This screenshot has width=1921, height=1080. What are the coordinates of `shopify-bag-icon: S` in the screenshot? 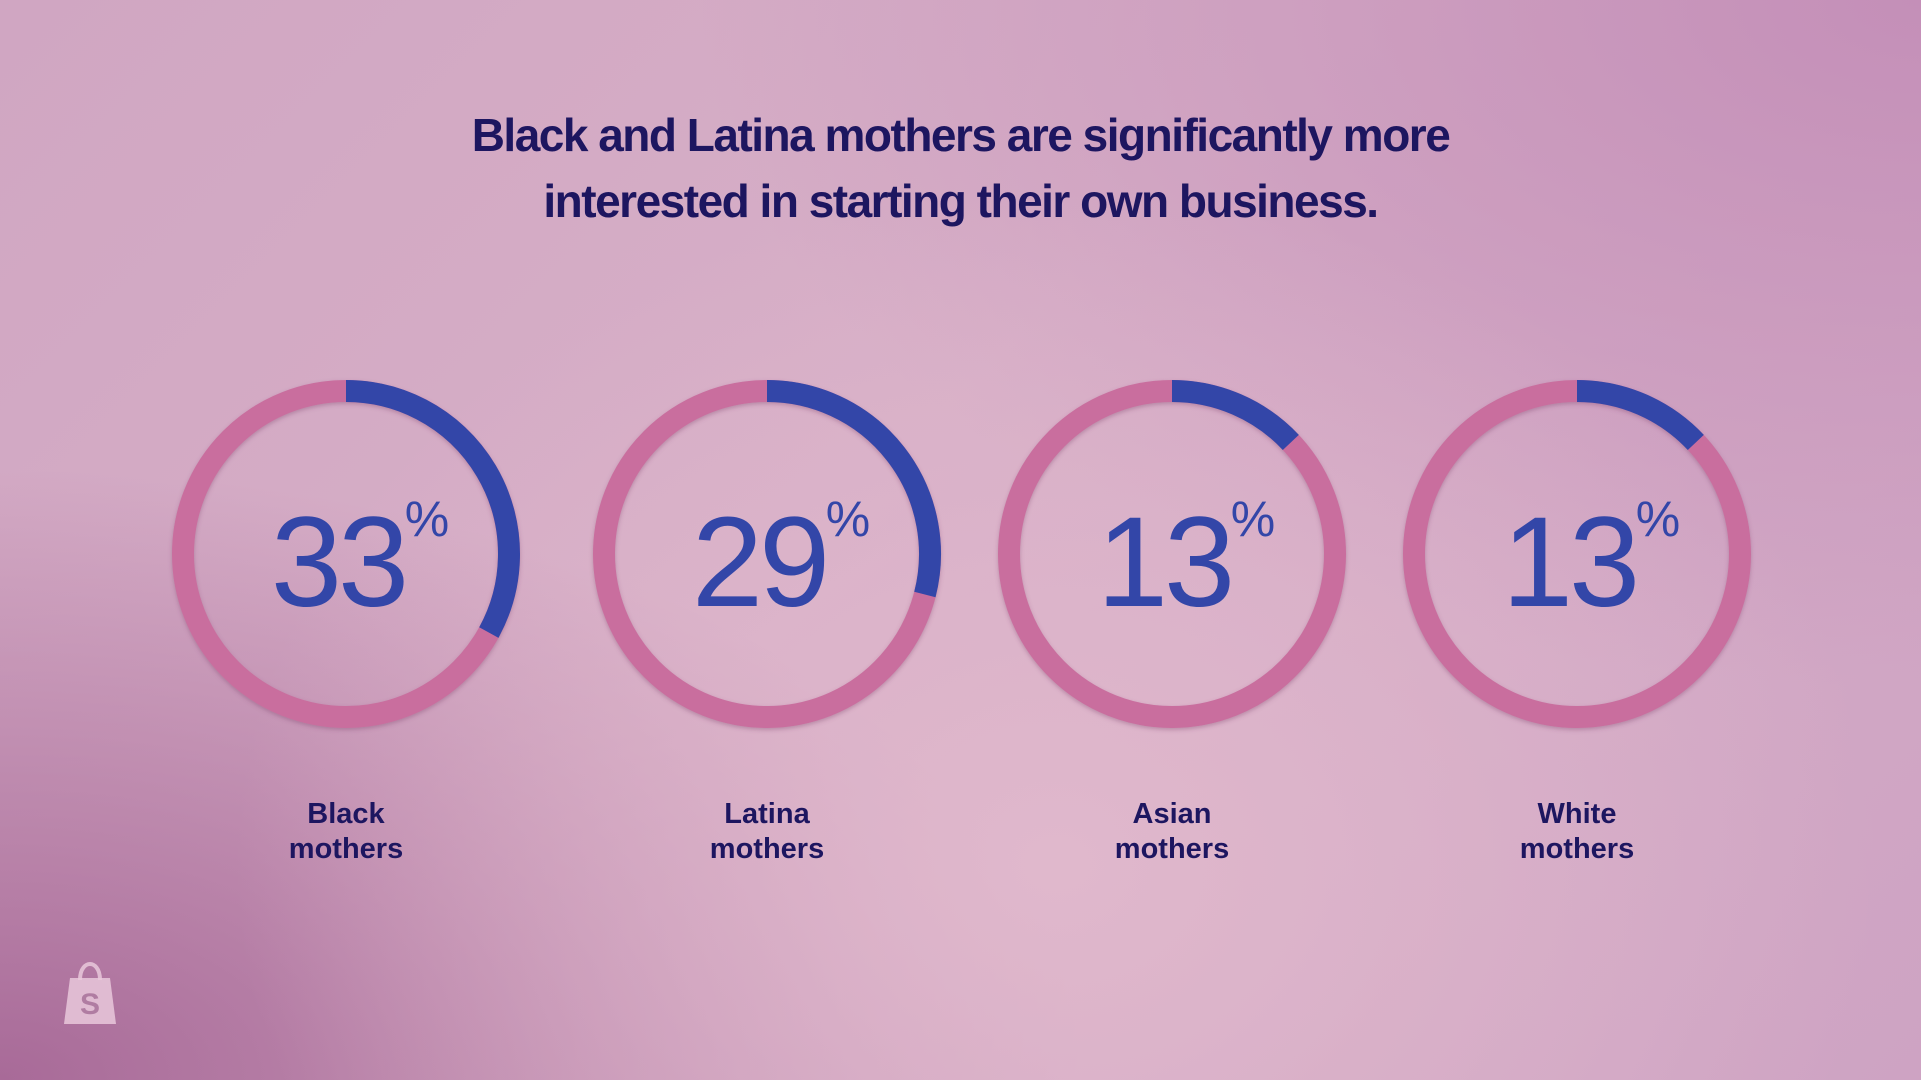 It's located at (90, 993).